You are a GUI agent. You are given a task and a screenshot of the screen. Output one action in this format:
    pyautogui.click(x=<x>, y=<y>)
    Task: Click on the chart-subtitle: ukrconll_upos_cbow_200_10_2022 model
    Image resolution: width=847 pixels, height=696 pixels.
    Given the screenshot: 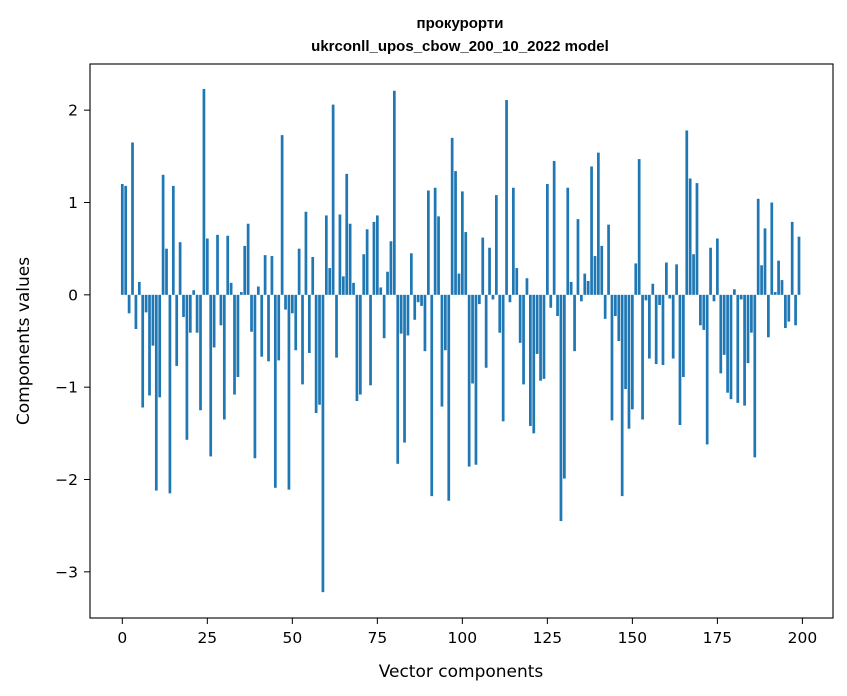 What is the action you would take?
    pyautogui.click(x=460, y=46)
    